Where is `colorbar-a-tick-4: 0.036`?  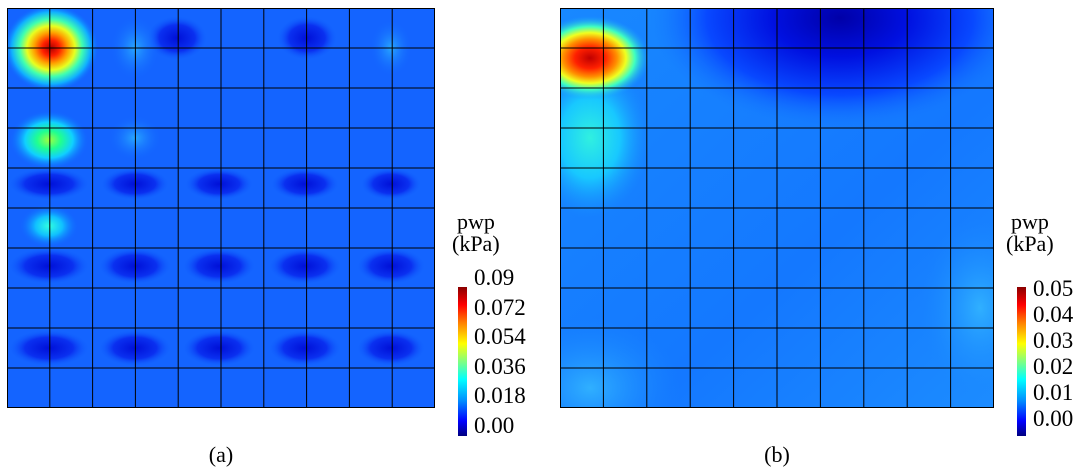 colorbar-a-tick-4: 0.036 is located at coordinates (500, 366).